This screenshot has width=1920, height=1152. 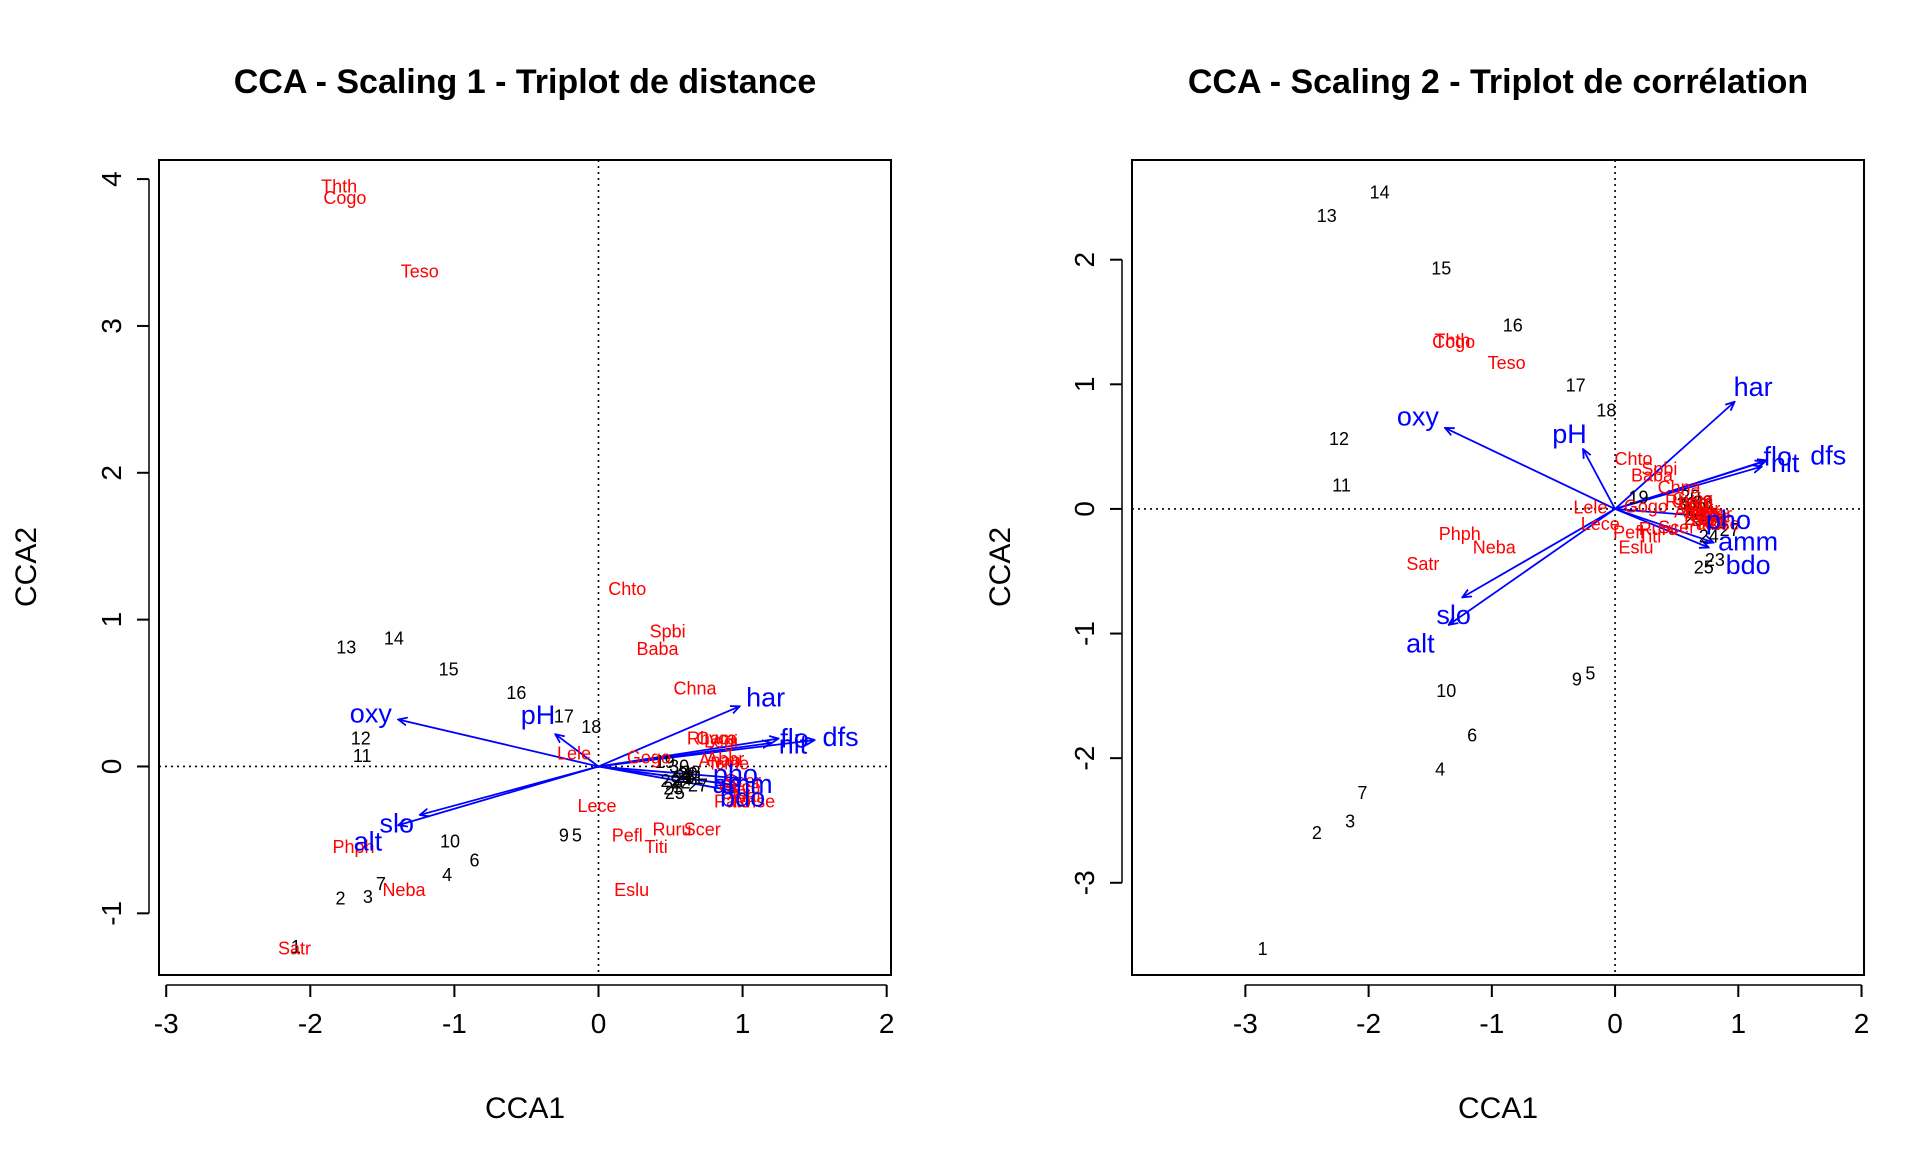 I want to click on species-label-abbr: Abbr, so click(x=725, y=759).